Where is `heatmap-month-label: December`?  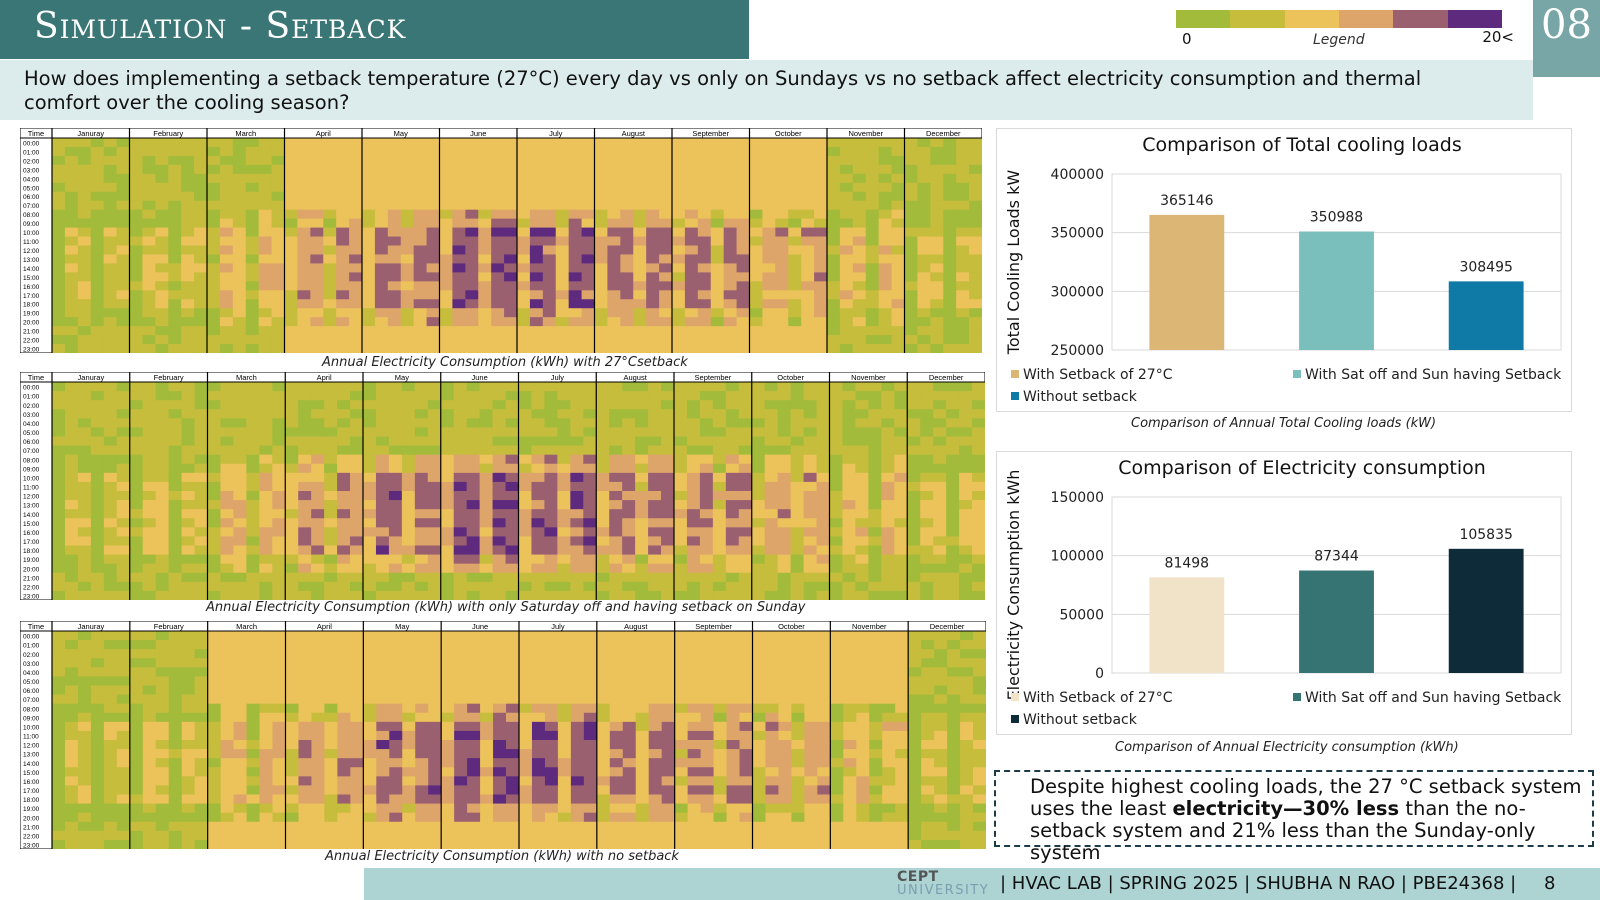 heatmap-month-label: December is located at coordinates (943, 133).